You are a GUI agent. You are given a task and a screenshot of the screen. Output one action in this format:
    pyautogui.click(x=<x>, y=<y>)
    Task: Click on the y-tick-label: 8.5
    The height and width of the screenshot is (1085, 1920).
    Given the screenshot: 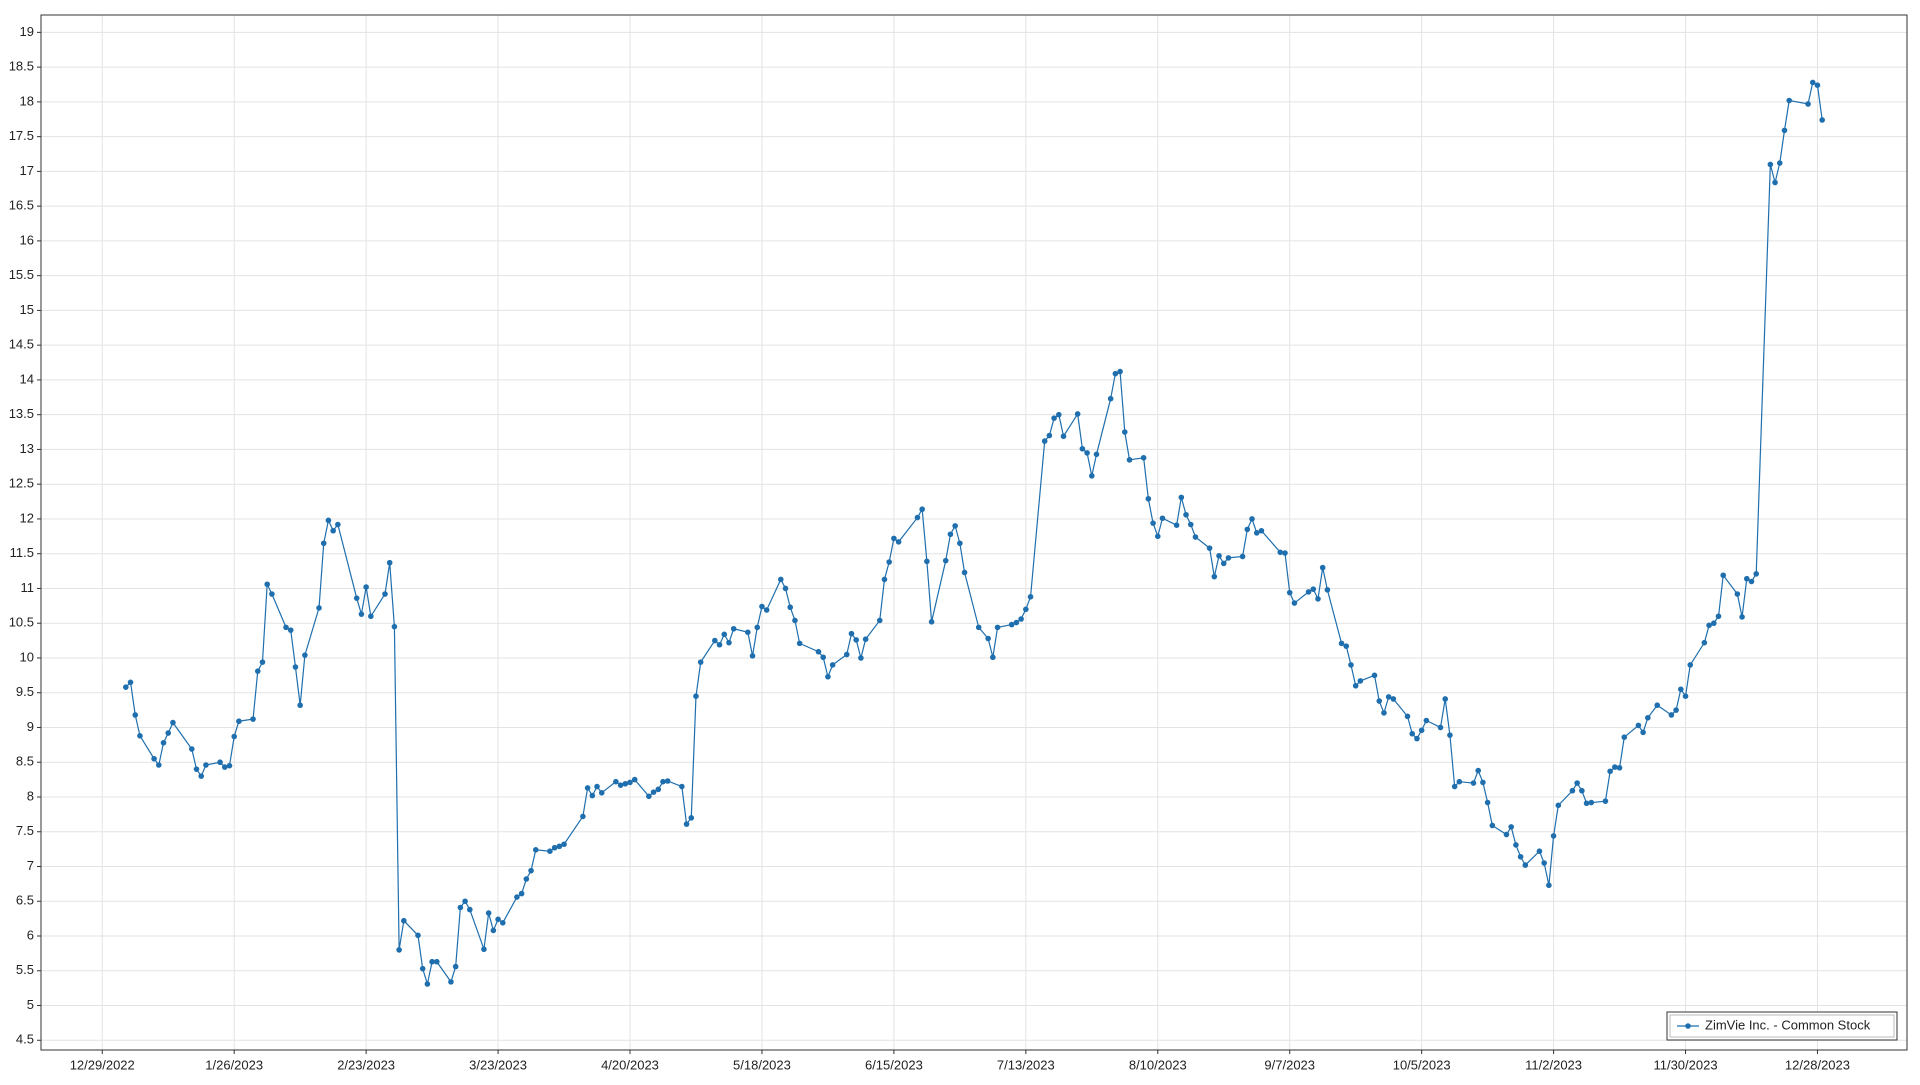 What is the action you would take?
    pyautogui.click(x=25, y=761)
    